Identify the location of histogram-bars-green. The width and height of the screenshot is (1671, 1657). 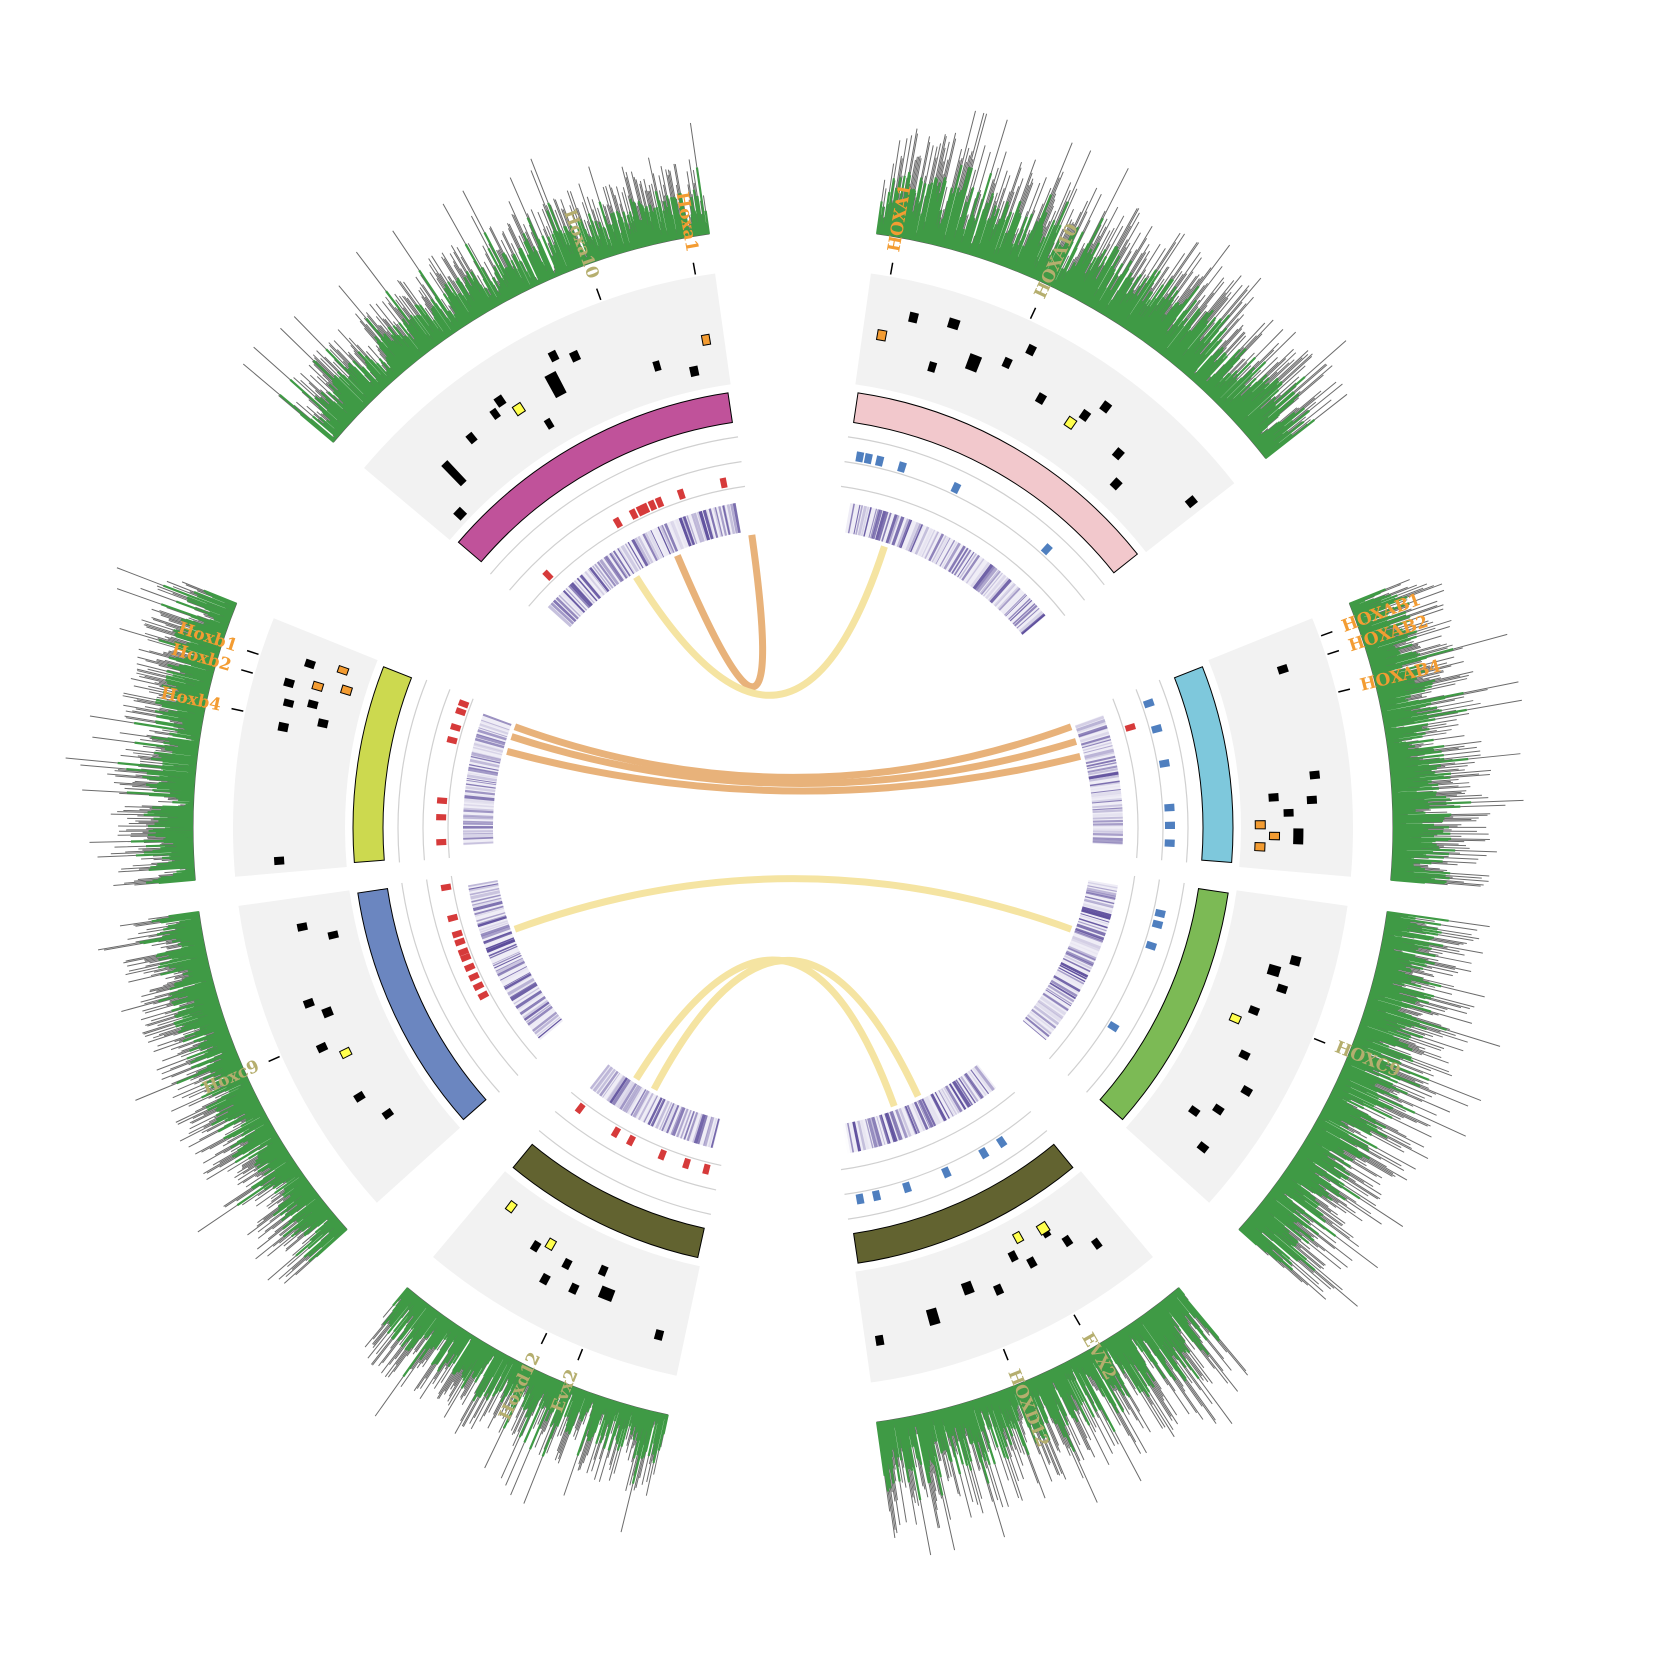
(525, 1385).